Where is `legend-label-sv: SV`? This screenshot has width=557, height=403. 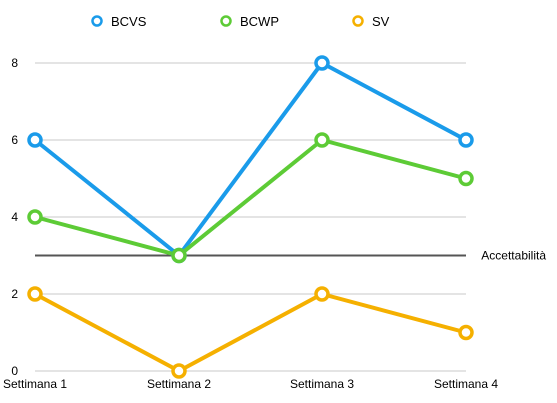
legend-label-sv: SV is located at coordinates (381, 21).